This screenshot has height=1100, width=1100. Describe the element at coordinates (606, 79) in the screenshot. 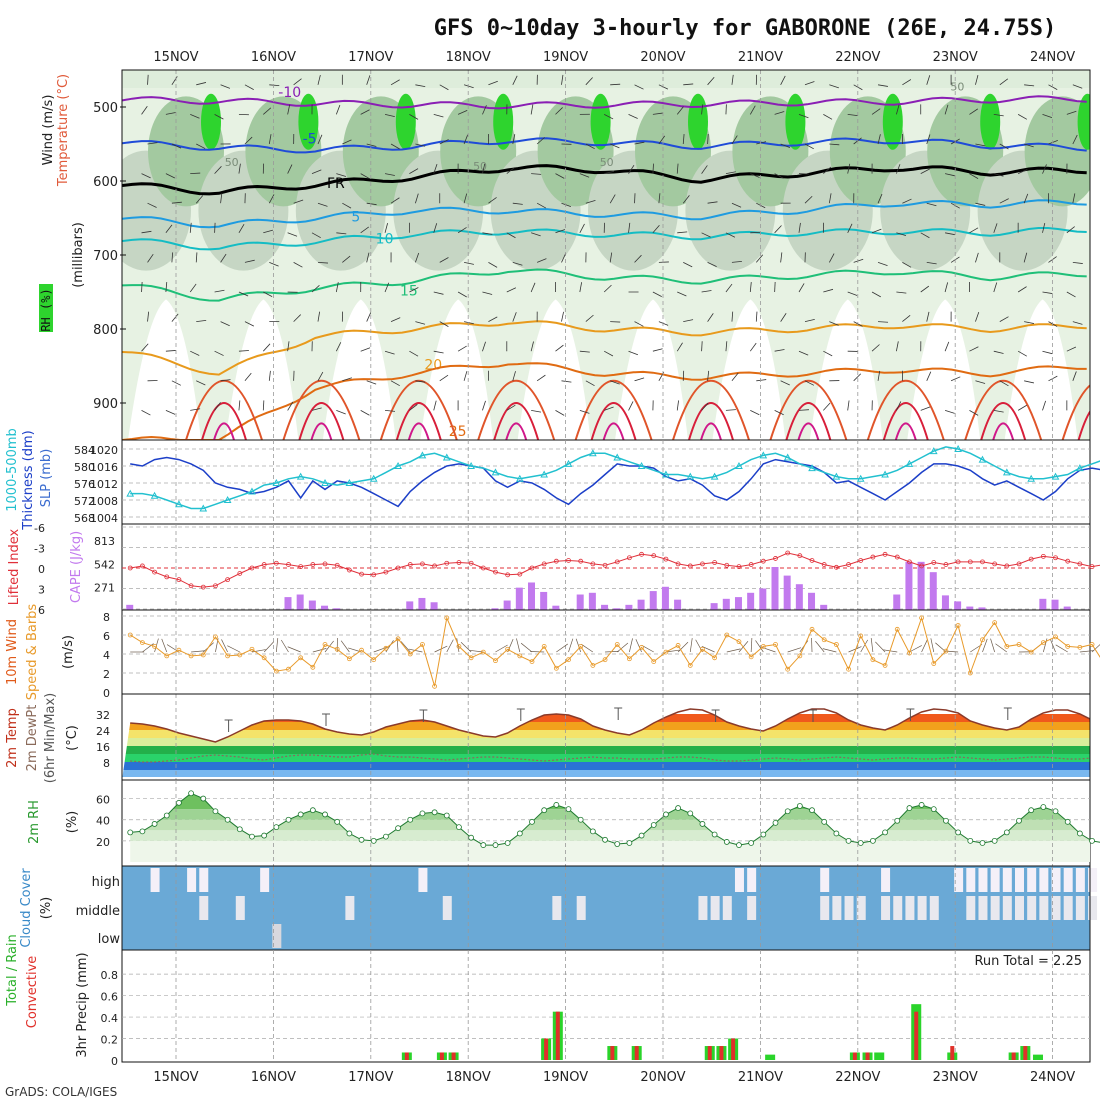

I see `rh-region` at that location.